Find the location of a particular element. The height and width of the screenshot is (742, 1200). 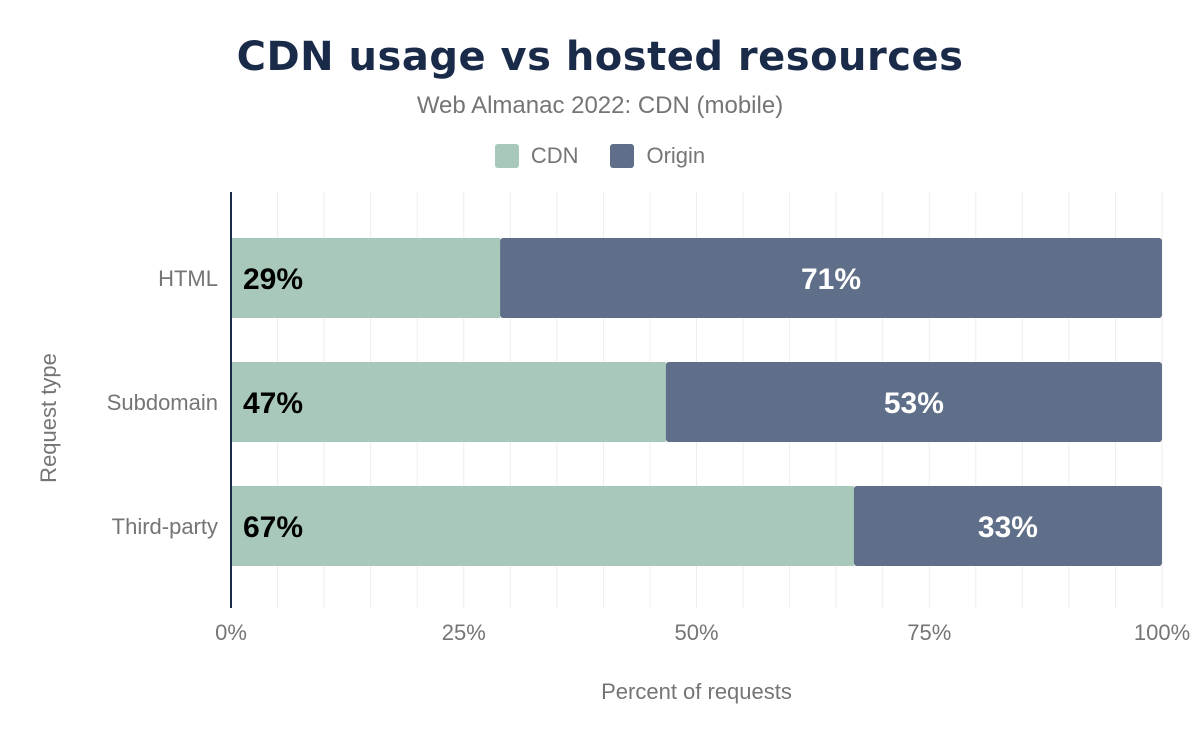

legend-label-origin: Origin is located at coordinates (676, 155).